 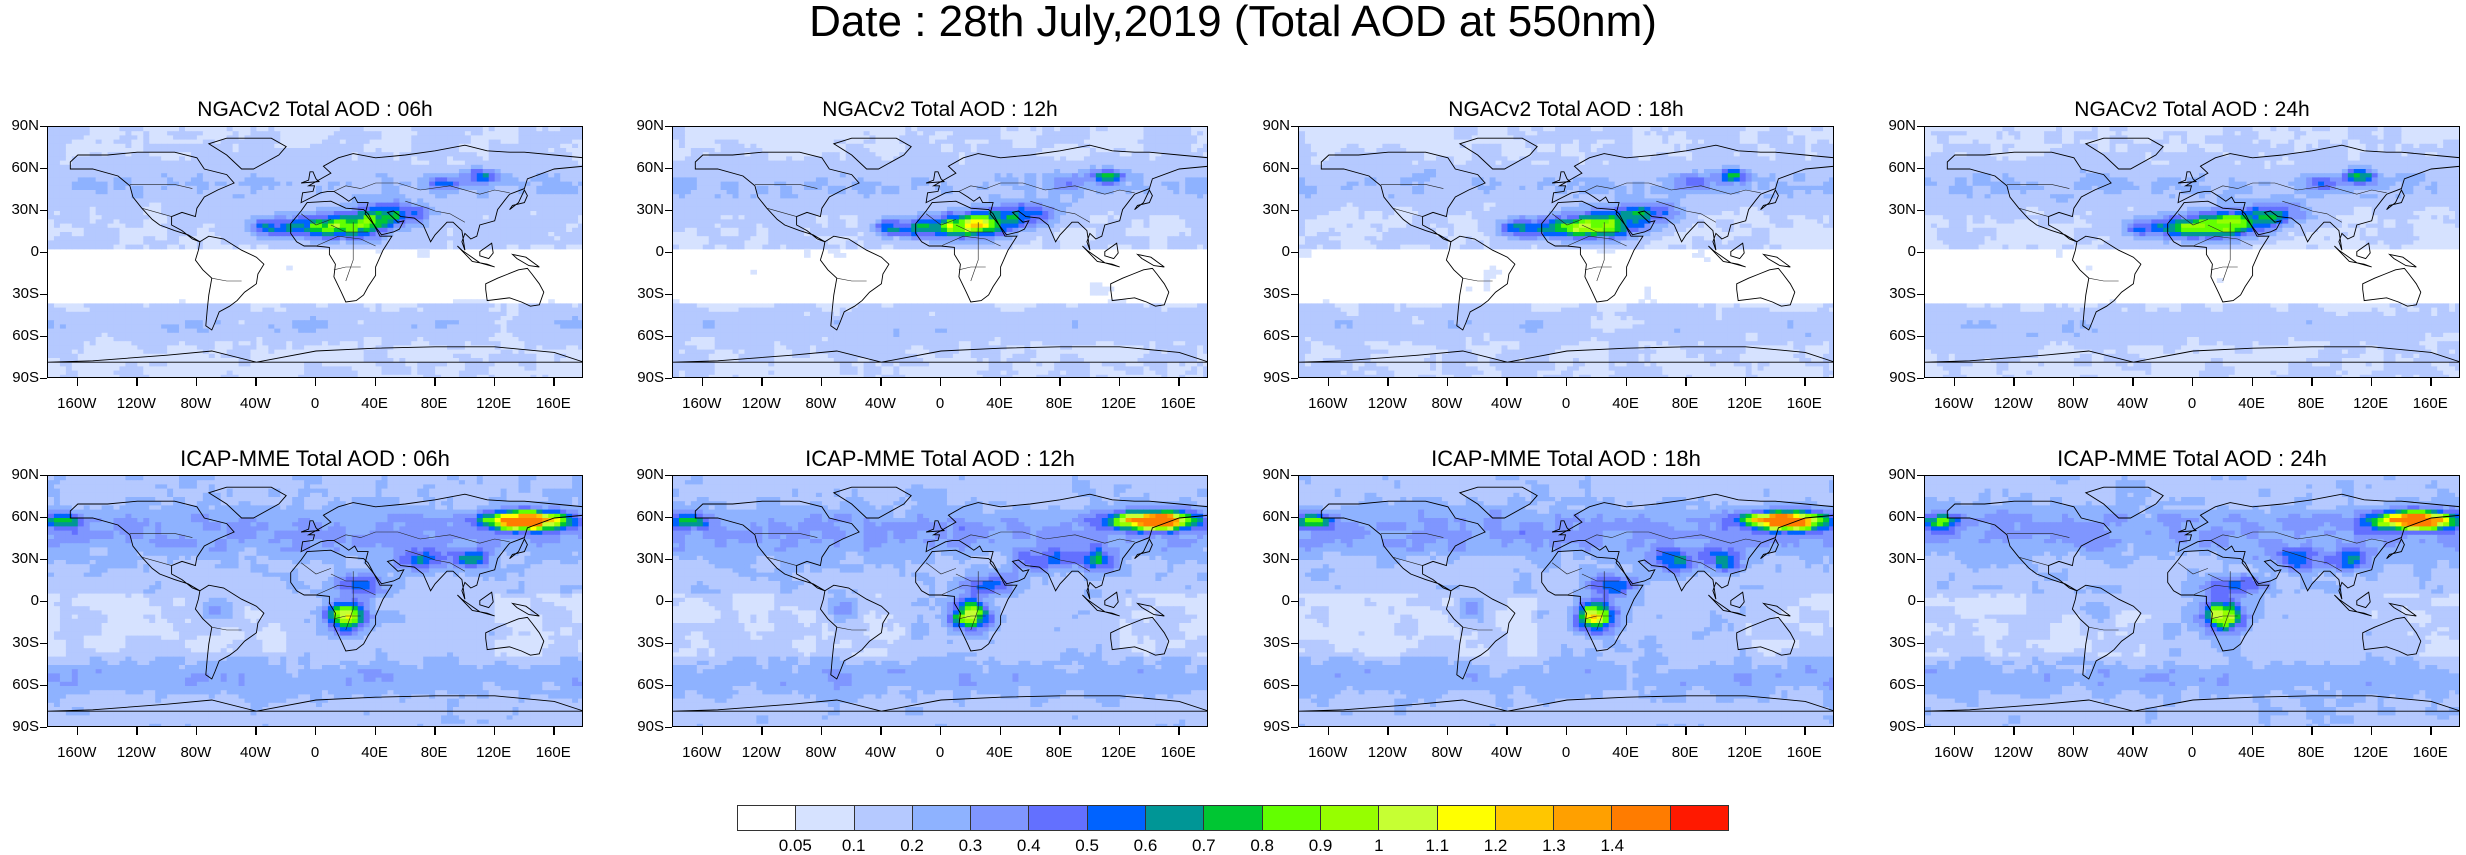 I want to click on lat-tick-label: 90S, so click(x=20, y=727).